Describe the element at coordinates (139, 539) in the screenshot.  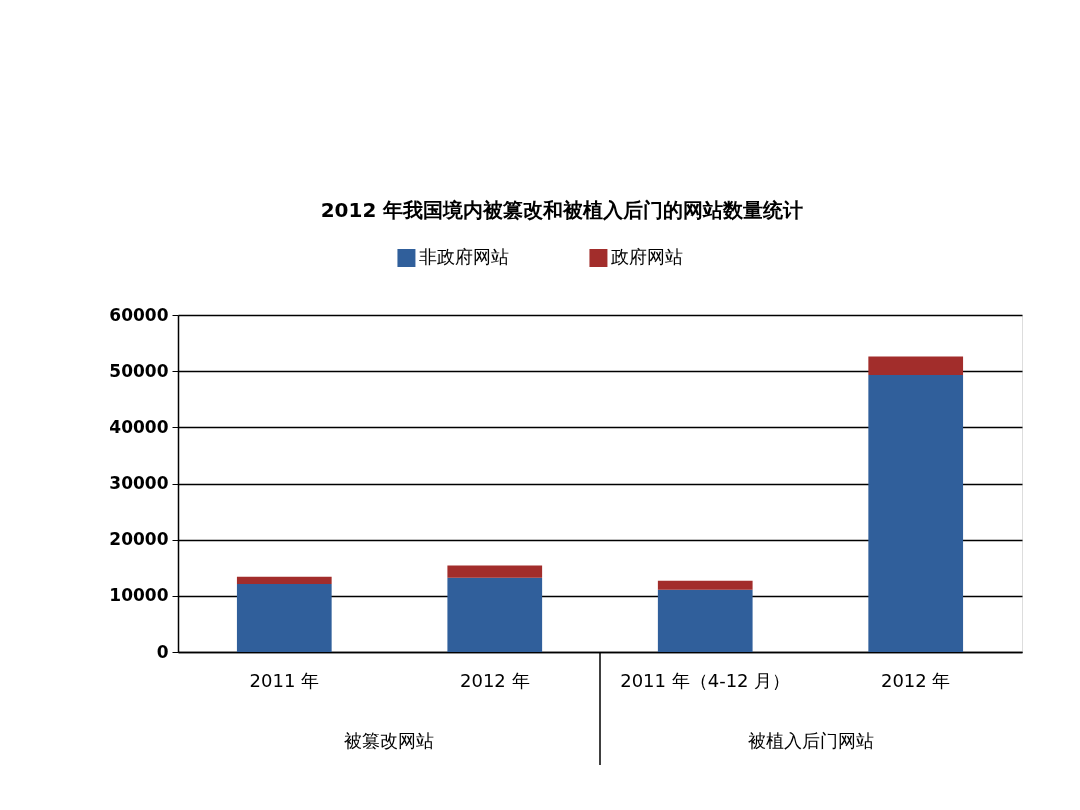
I see `y-tick-label: 20000` at that location.